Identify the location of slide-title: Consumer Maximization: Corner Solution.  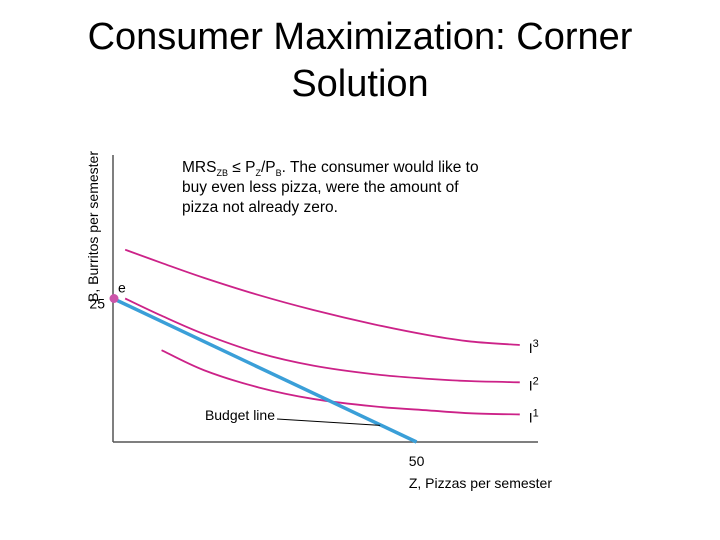
(360, 60).